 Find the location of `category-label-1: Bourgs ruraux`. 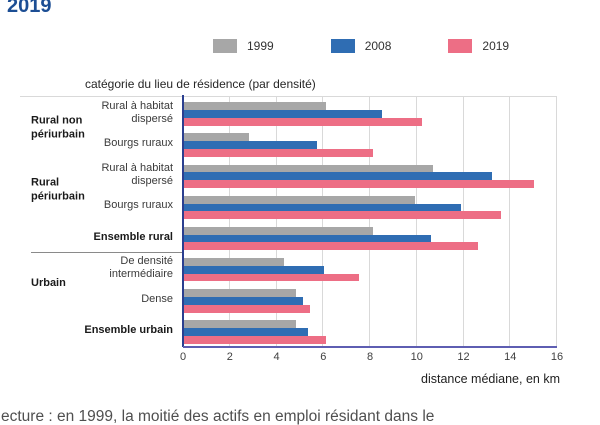

category-label-1: Bourgs ruraux is located at coordinates (138, 143).